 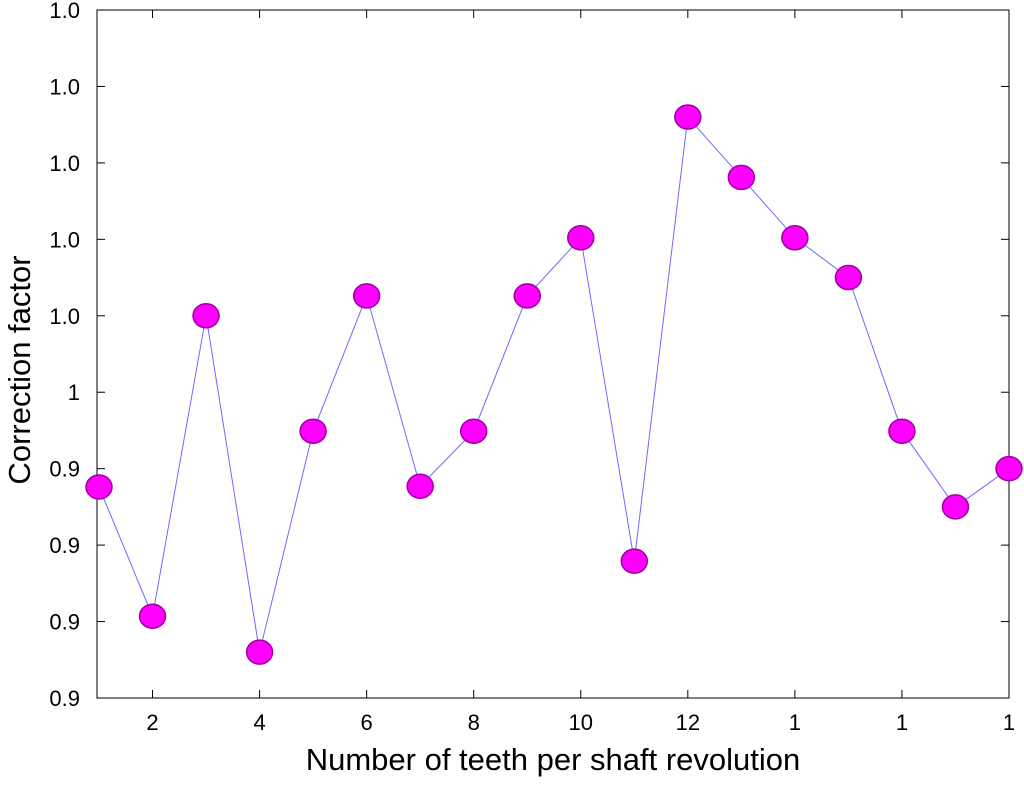 What do you see at coordinates (152, 722) in the screenshot?
I see `x-tick-label: 2` at bounding box center [152, 722].